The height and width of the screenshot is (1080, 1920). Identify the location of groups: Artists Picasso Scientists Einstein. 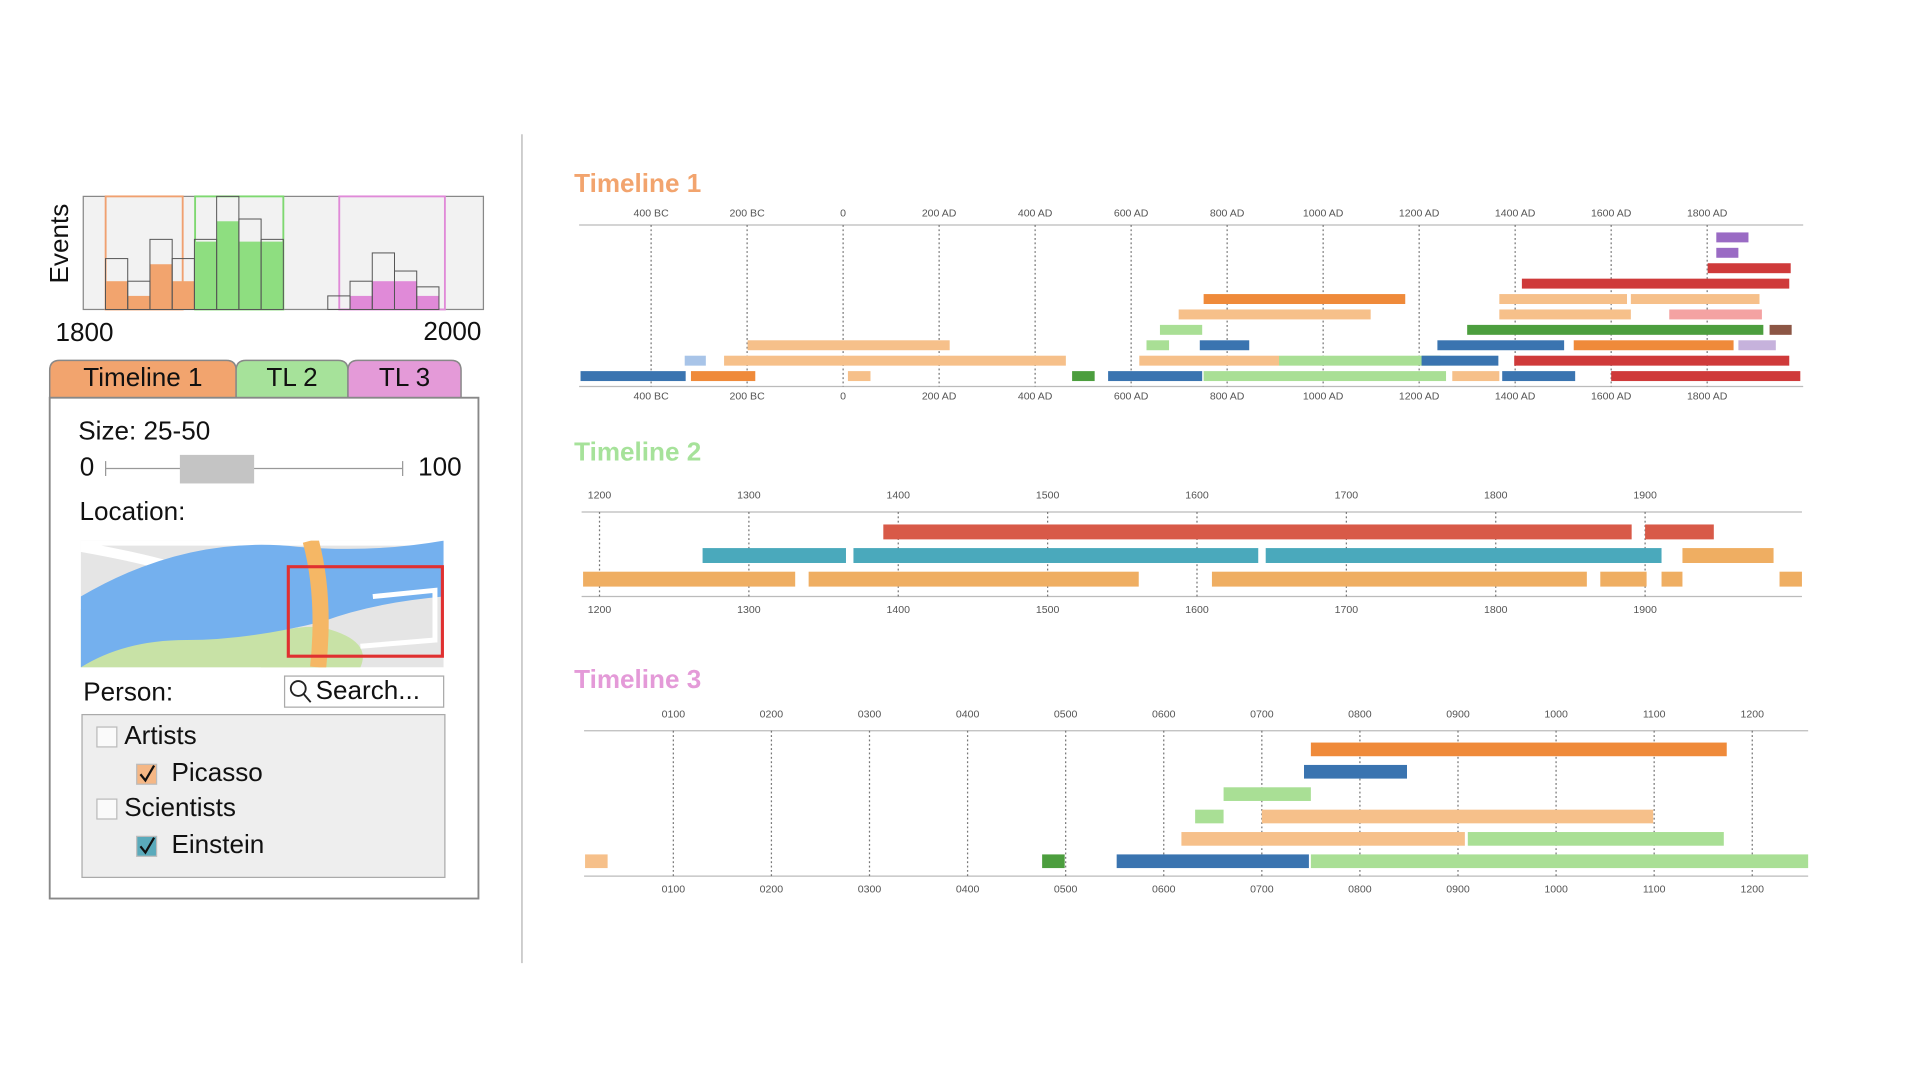
(180, 789).